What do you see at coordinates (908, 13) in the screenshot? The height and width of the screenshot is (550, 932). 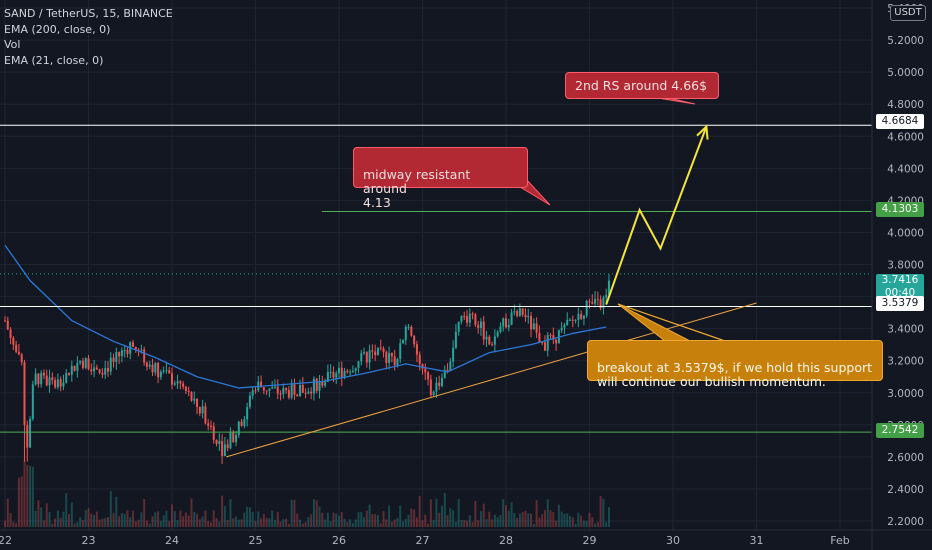 I see `currency-badge: USDT` at bounding box center [908, 13].